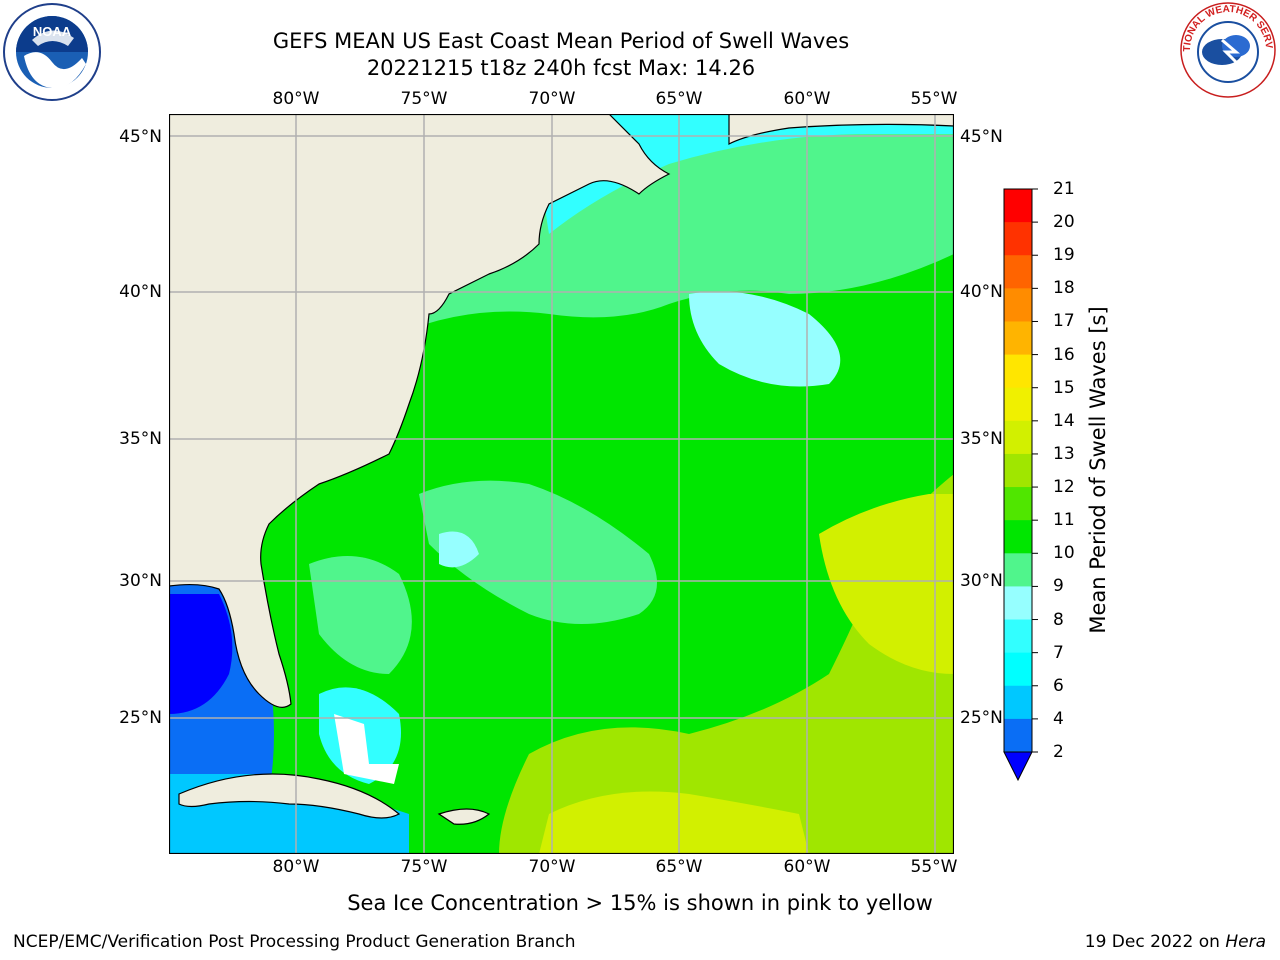 The width and height of the screenshot is (1280, 960). Describe the element at coordinates (552, 867) in the screenshot. I see `lon-label-bottom: 70°W` at that location.